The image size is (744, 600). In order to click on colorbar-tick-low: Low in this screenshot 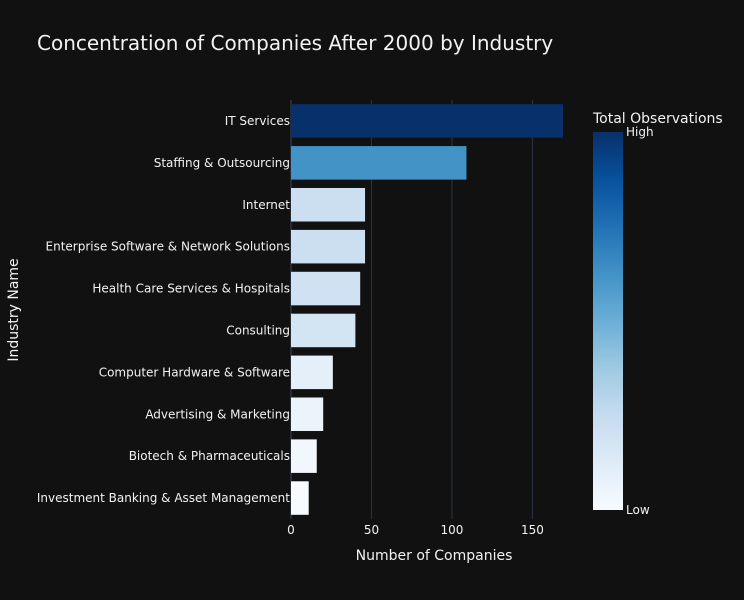, I will do `click(638, 510)`.